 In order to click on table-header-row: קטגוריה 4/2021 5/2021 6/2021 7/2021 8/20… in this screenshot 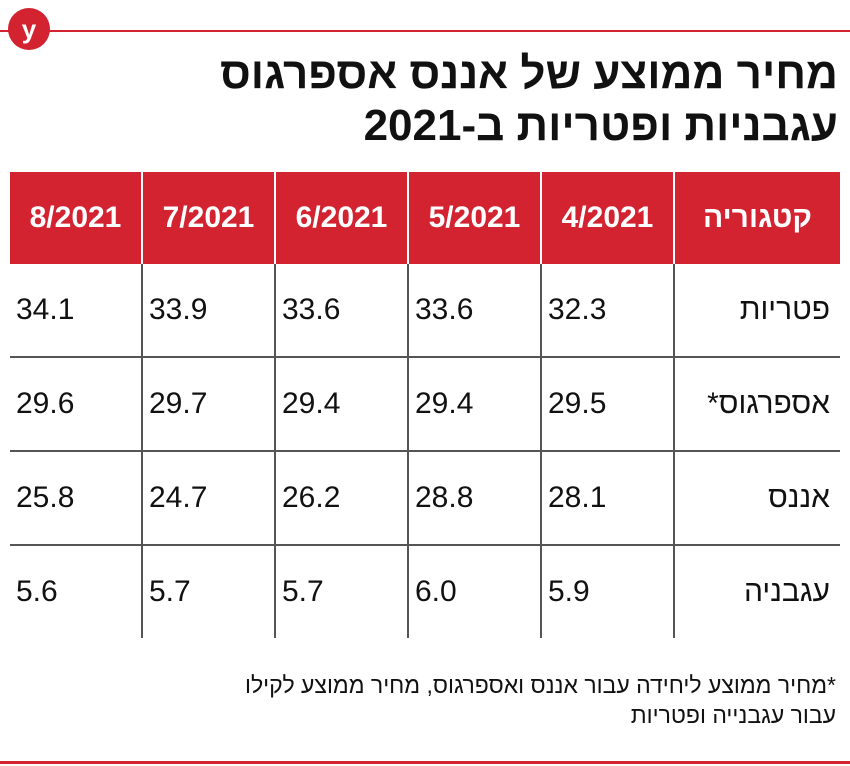, I will do `click(425, 218)`.